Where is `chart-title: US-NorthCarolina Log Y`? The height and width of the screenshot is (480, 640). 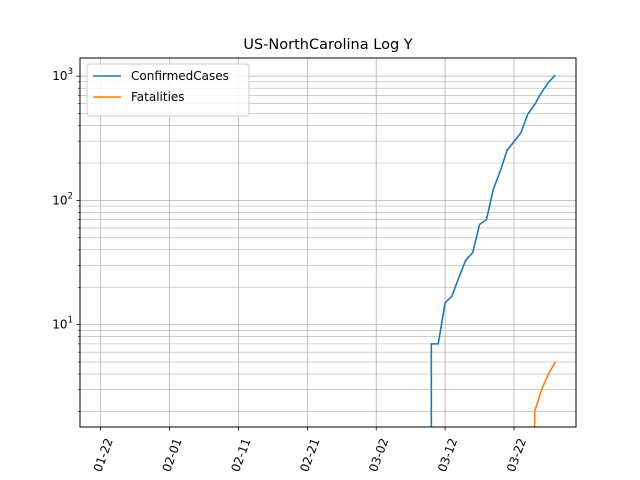 chart-title: US-NorthCarolina Log Y is located at coordinates (327, 45).